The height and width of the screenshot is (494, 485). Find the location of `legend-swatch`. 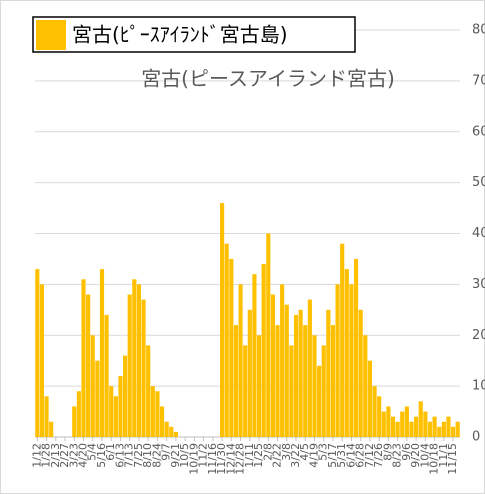

legend-swatch is located at coordinates (51, 35).